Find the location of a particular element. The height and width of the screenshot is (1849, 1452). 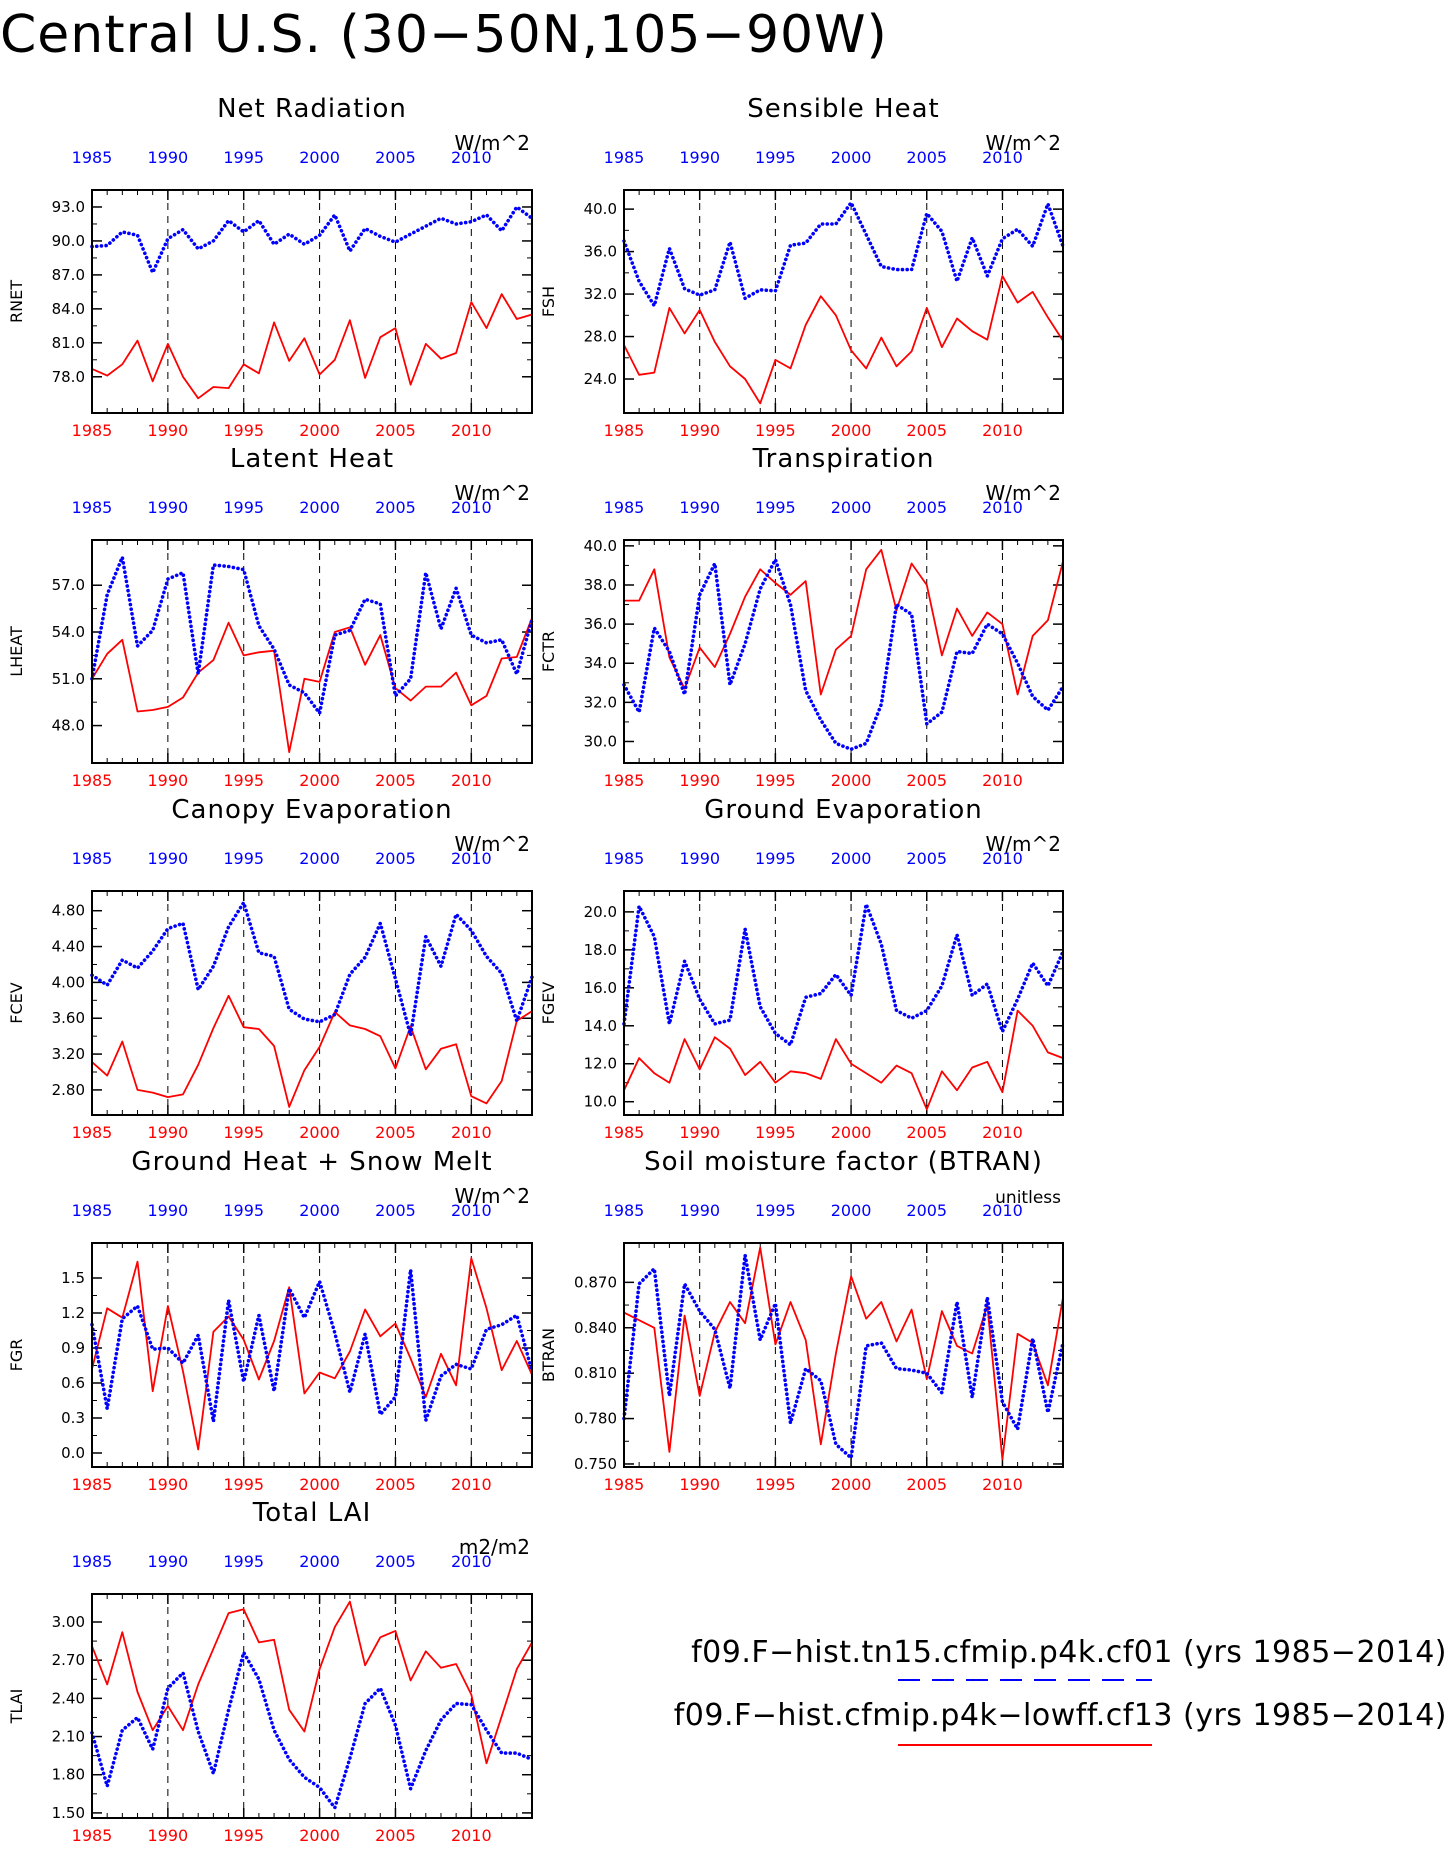

y-tick-label: 2.80 is located at coordinates (68, 1090).